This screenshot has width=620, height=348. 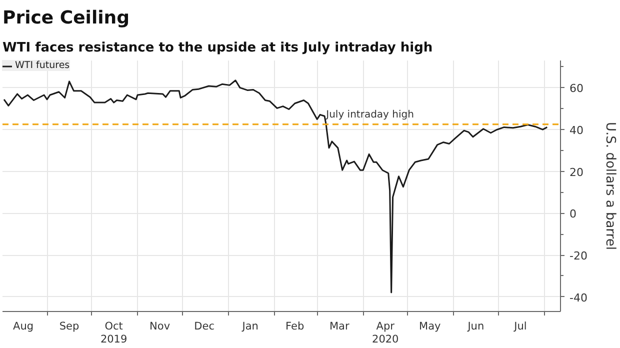 What do you see at coordinates (23, 326) in the screenshot?
I see `x-tick-label: Aug` at bounding box center [23, 326].